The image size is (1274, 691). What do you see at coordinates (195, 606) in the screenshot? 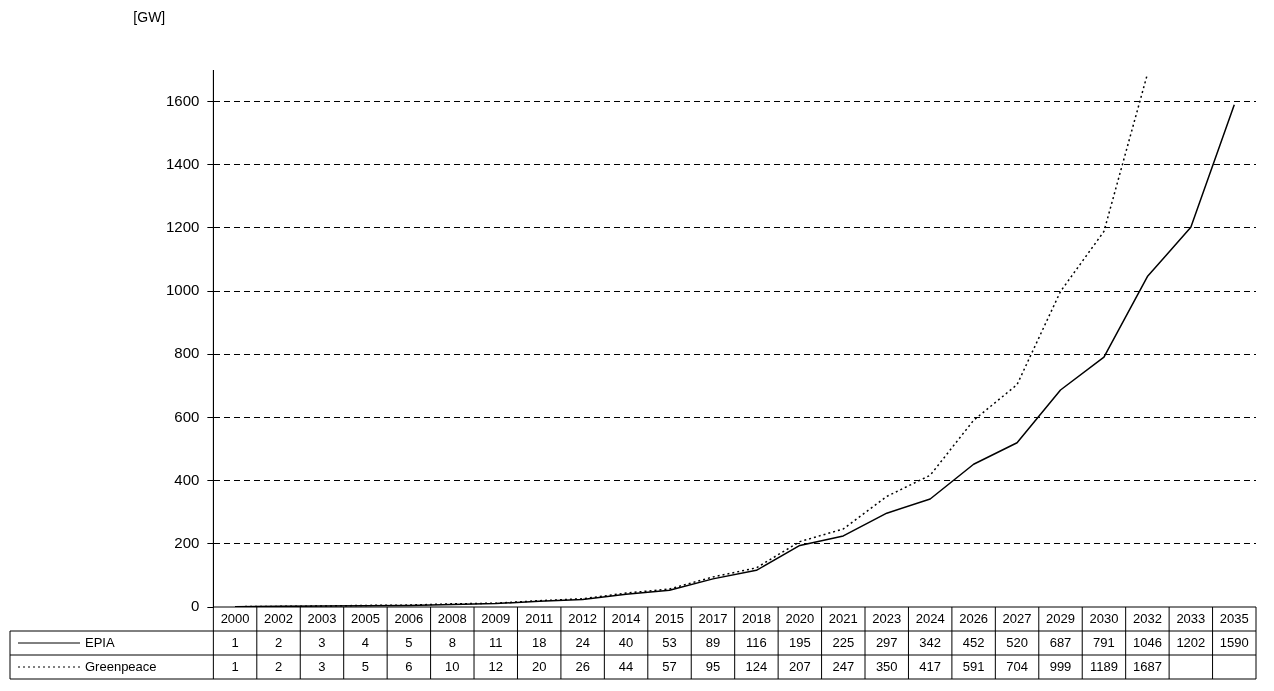
I see `y-tick-label: 0` at bounding box center [195, 606].